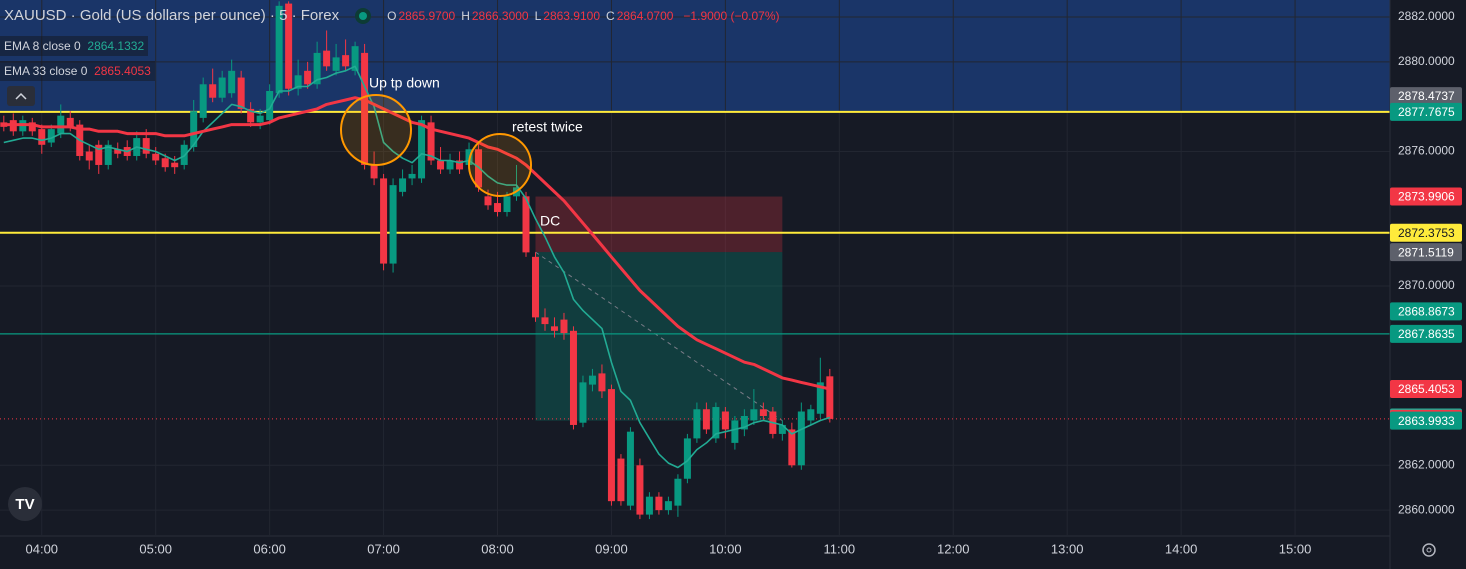  What do you see at coordinates (155, 548) in the screenshot?
I see `x-tick-label: 05:00` at bounding box center [155, 548].